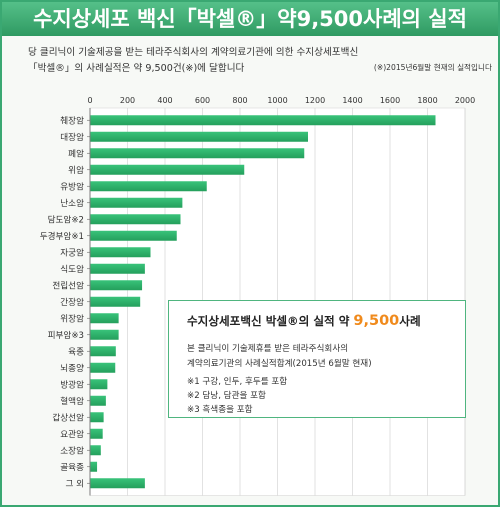 This screenshot has height=507, width=500. What do you see at coordinates (72, 186) in the screenshot?
I see `category-label-5: 유방암` at bounding box center [72, 186].